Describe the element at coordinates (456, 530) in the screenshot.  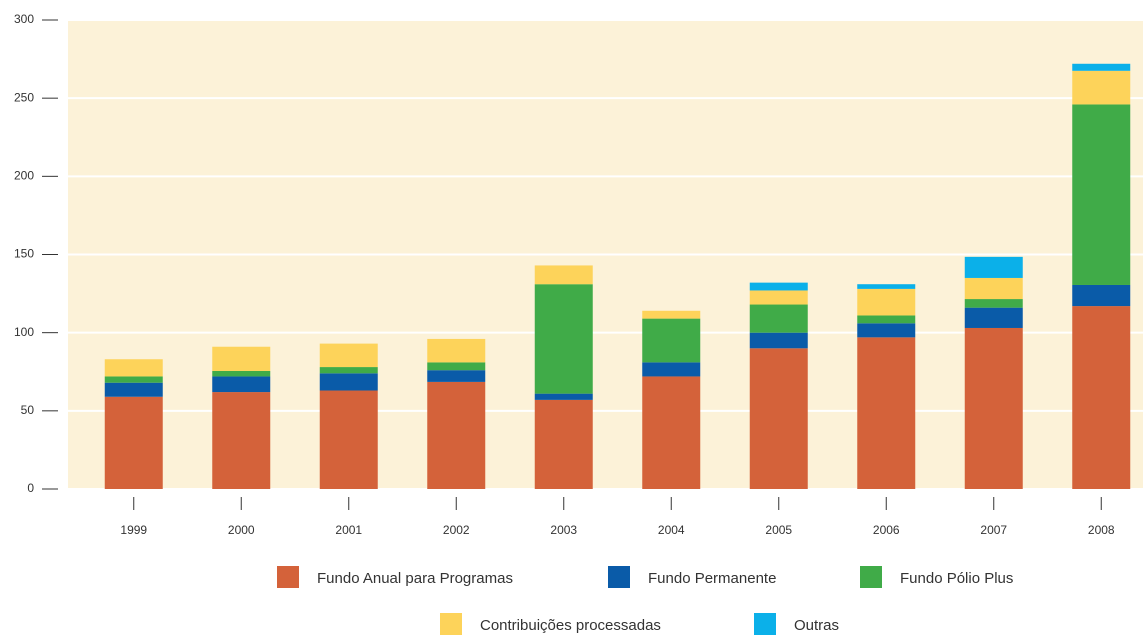
I see `x-tick-label: 2002` at that location.